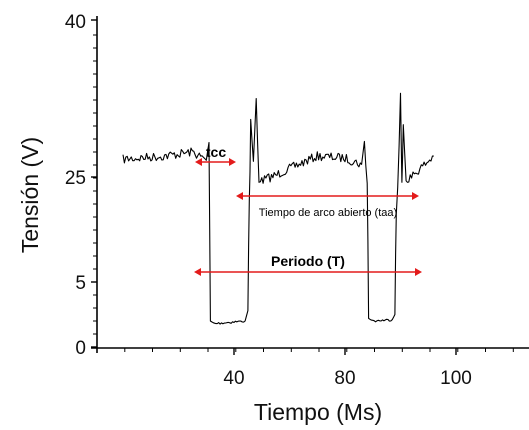 This screenshot has width=529, height=430. Describe the element at coordinates (456, 378) in the screenshot. I see `x-tick-label-100: 100` at that location.